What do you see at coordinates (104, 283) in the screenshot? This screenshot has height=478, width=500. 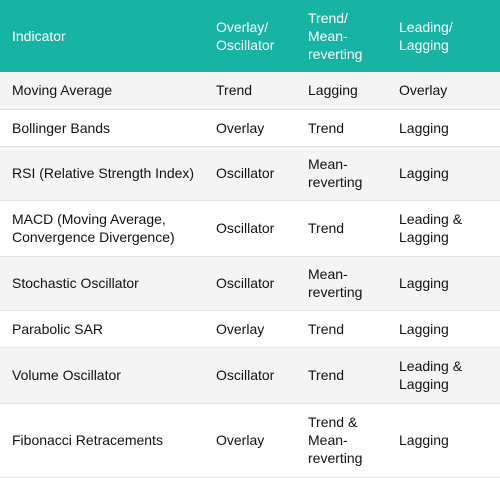 I see `indicator-cell: Stochastic Oscillator` at bounding box center [104, 283].